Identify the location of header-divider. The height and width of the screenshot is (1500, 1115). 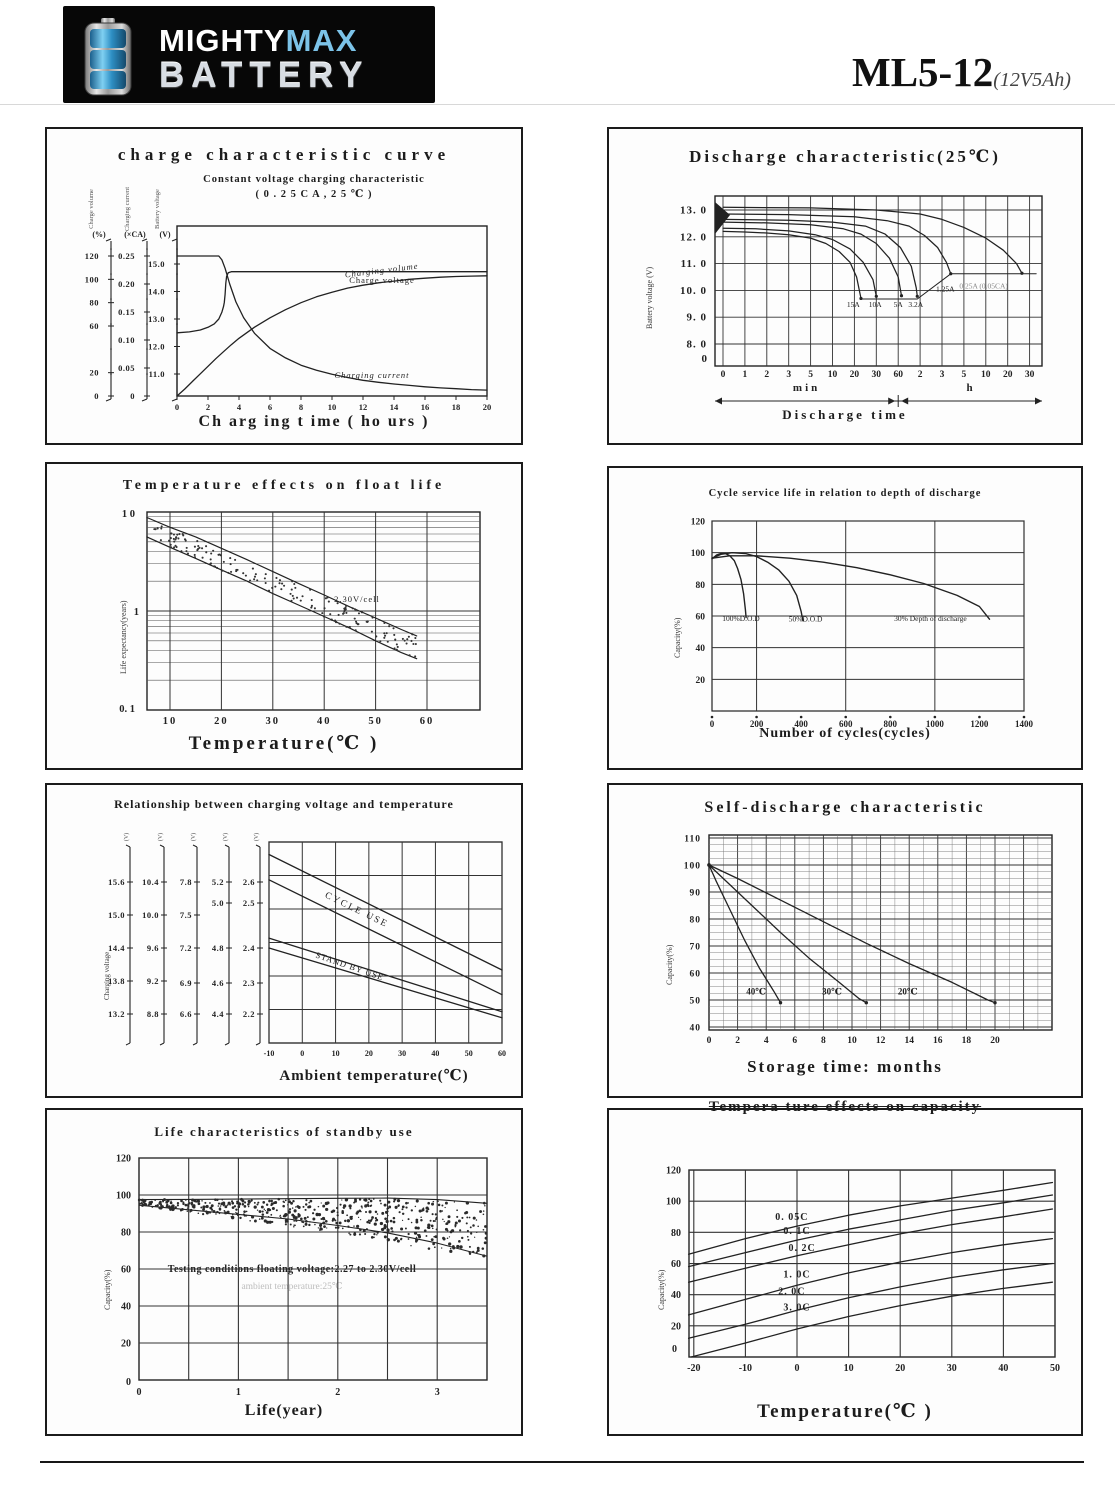
(557, 104).